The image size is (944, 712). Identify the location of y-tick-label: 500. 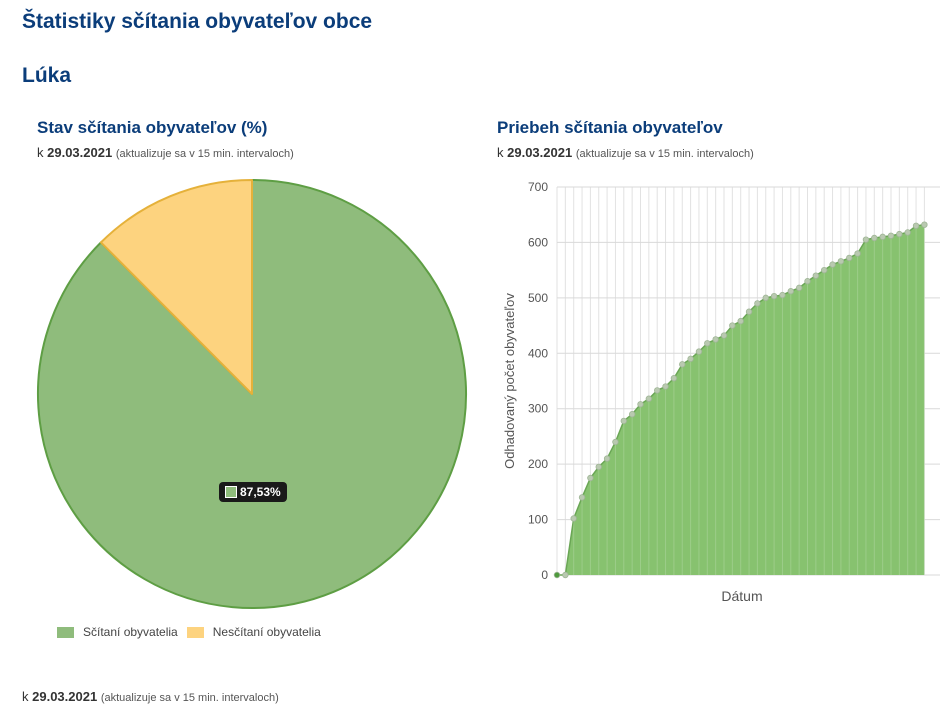
(538, 298).